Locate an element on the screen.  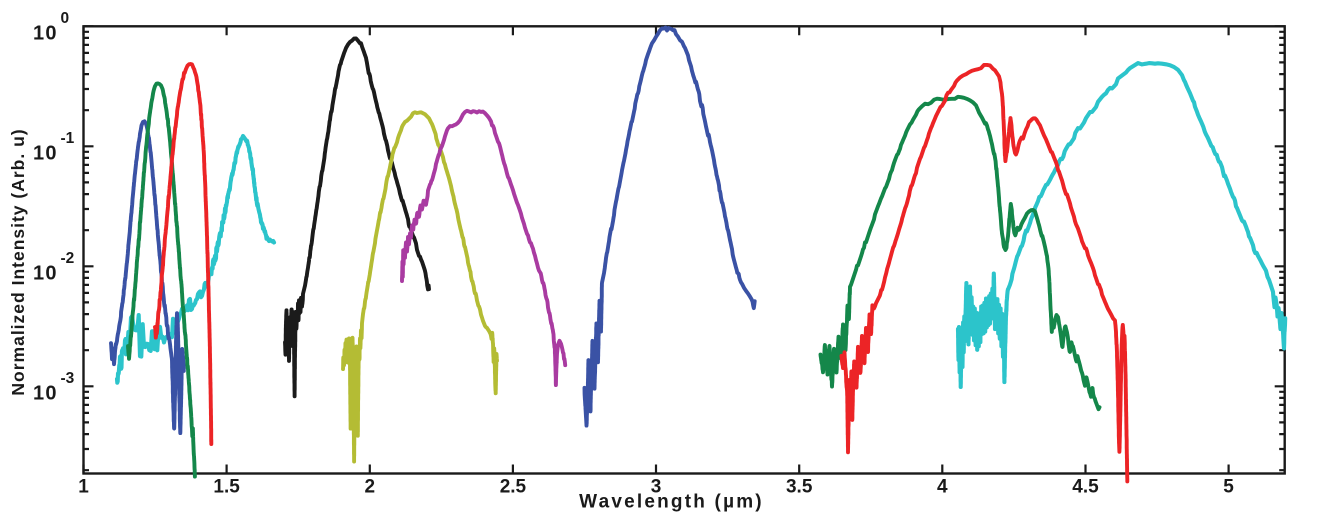
svg-text: 4.5 is located at coordinates (1085, 487).